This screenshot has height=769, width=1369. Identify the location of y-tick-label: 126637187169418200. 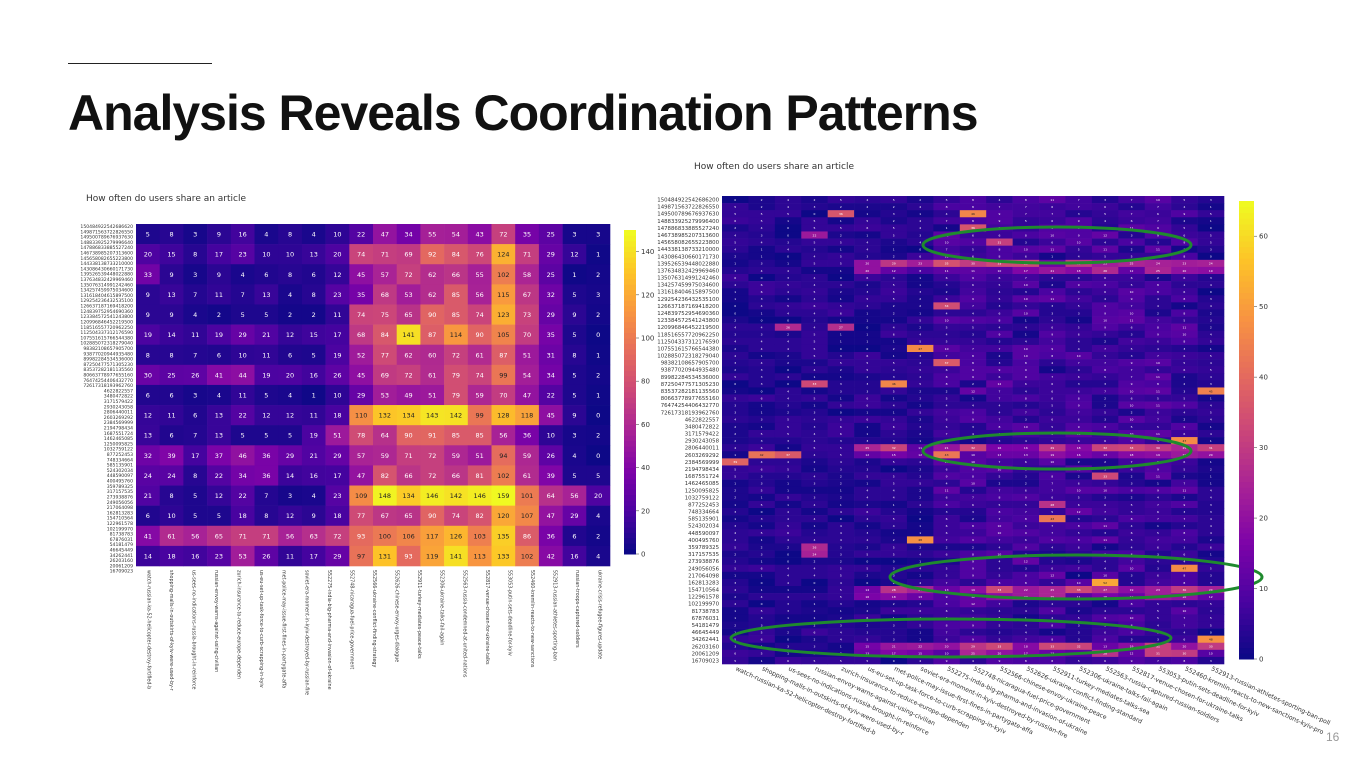
(688, 307).